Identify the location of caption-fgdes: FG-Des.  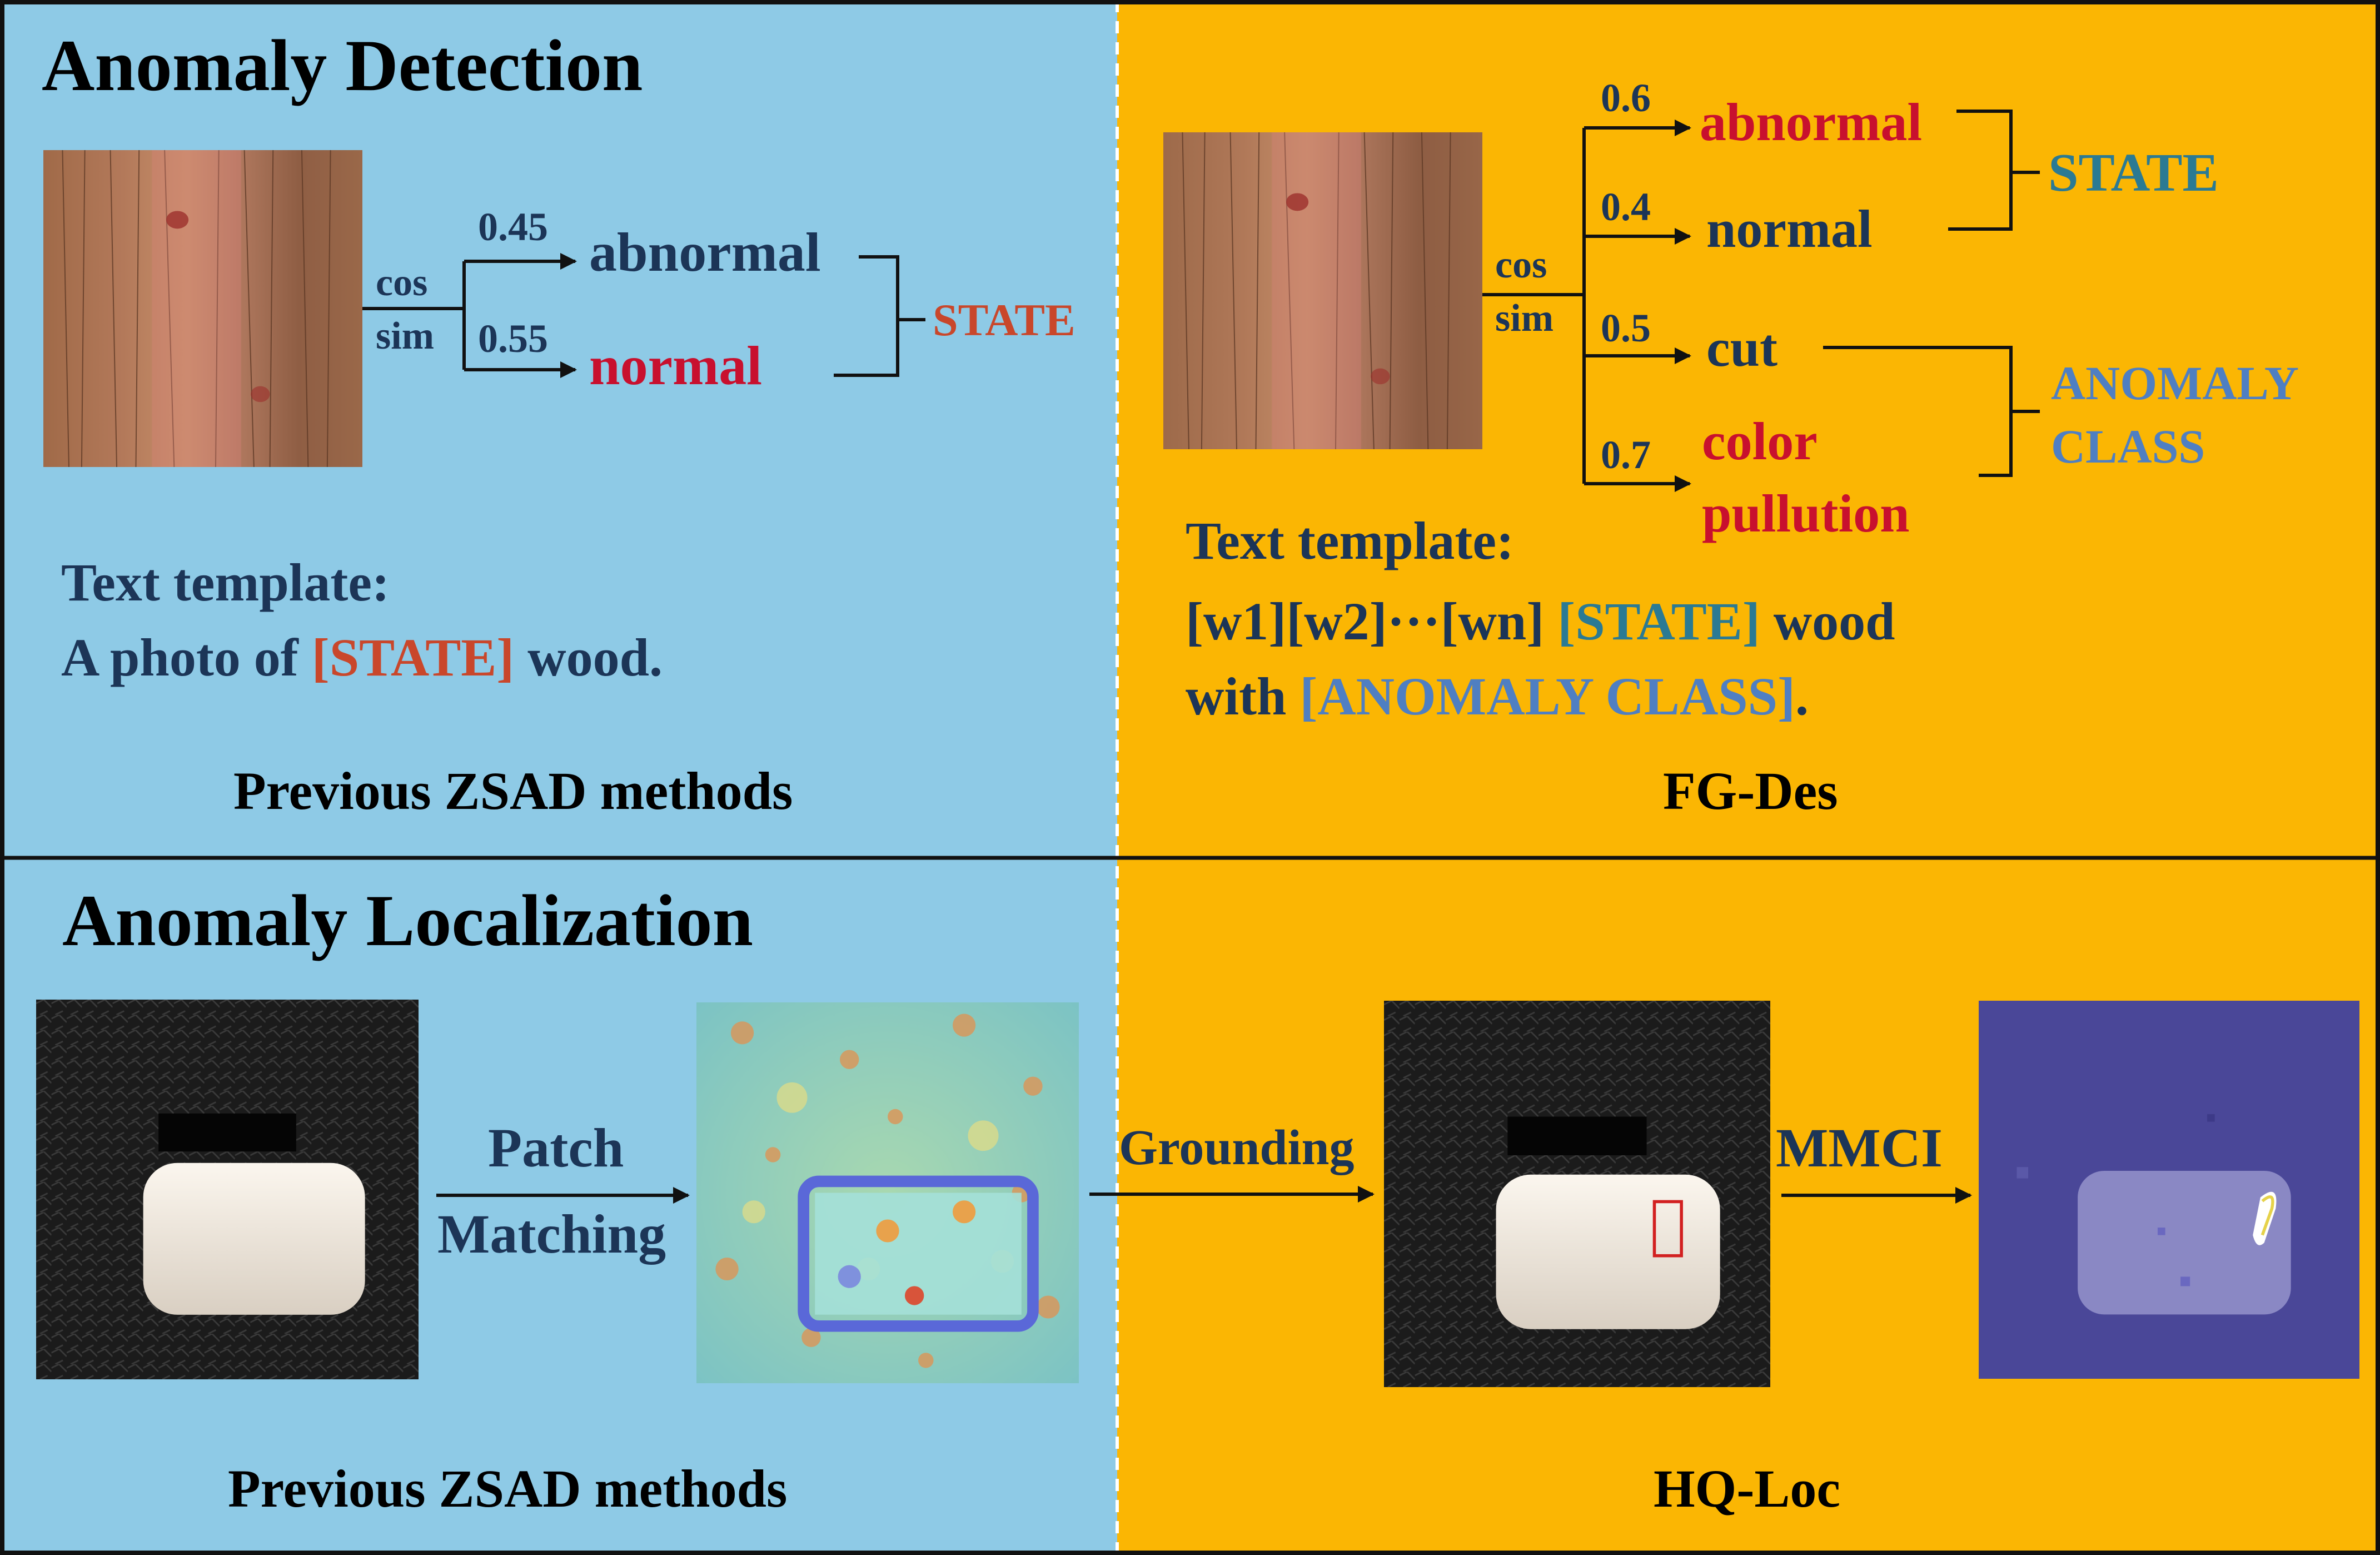
(1750, 791).